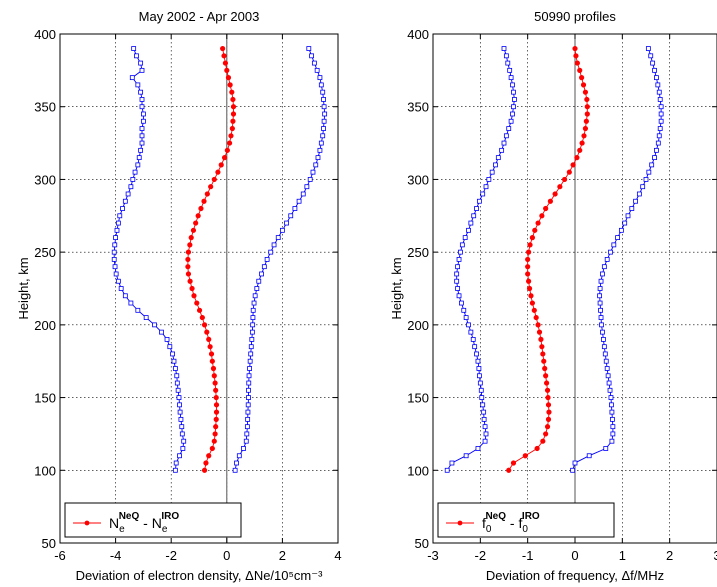 Image resolution: width=717 pixels, height=587 pixels. What do you see at coordinates (484, 523) in the screenshot?
I see `legend-base: f` at bounding box center [484, 523].